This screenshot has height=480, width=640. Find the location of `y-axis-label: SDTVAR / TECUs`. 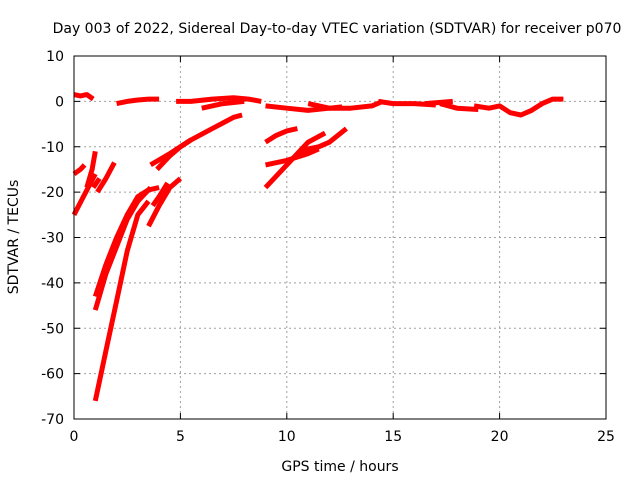

y-axis-label: SDTVAR / TECUs is located at coordinates (14, 237).